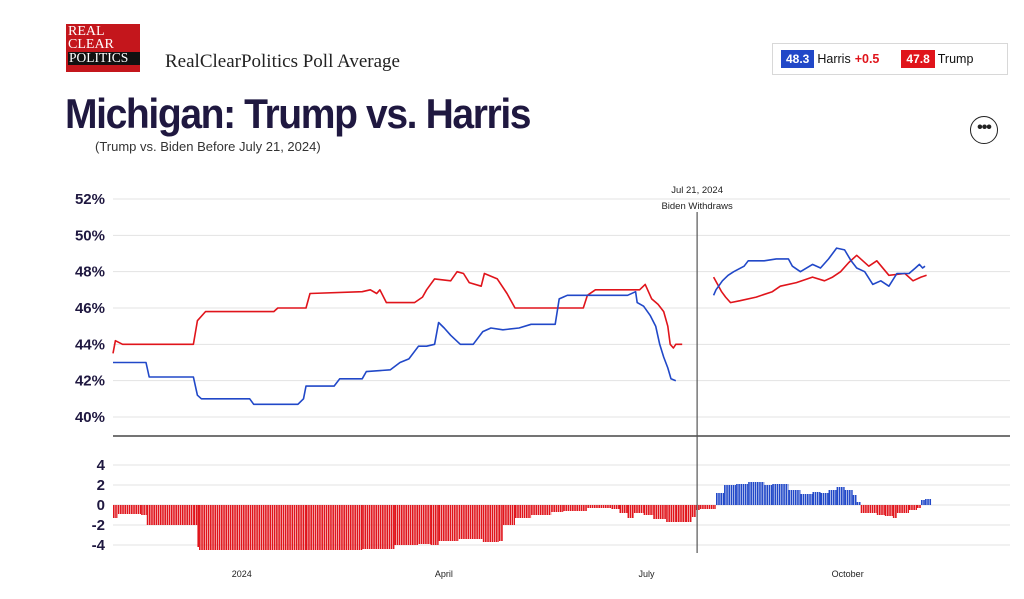 This screenshot has width=1024, height=599. Describe the element at coordinates (90, 381) in the screenshot. I see `top-y-tick-label: 42%` at that location.